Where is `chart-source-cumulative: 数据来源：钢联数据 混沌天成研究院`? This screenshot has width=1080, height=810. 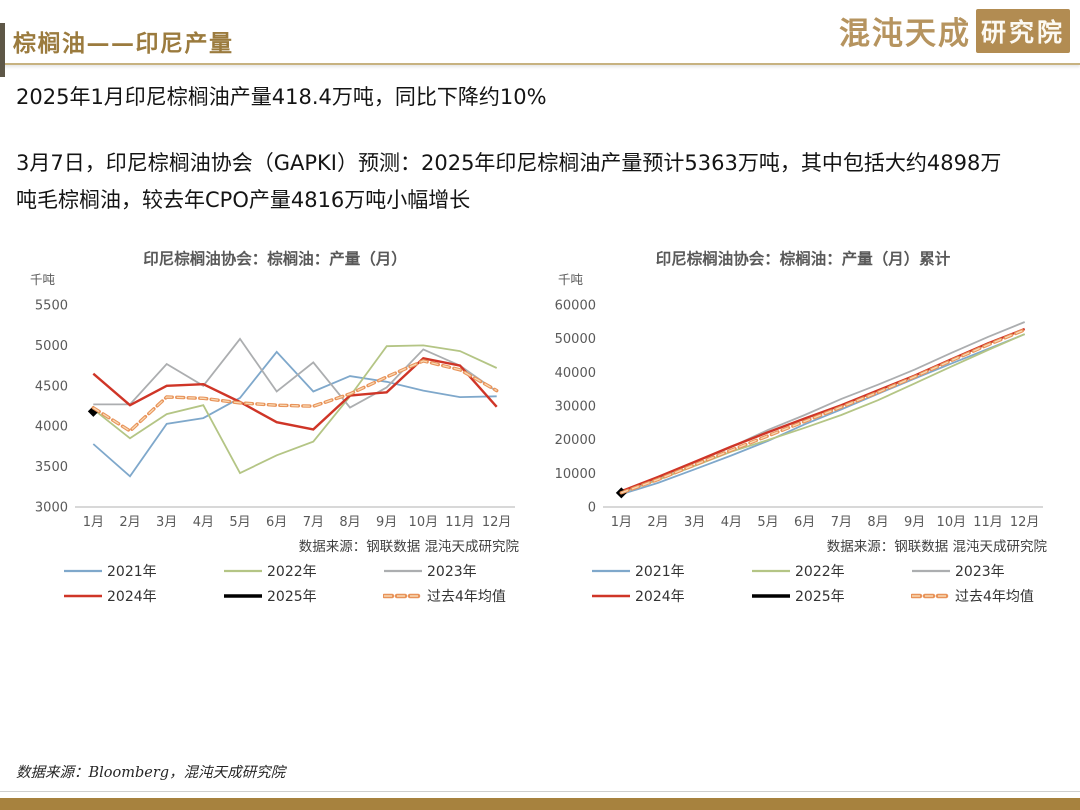 chart-source-cumulative: 数据来源：钢联数据 混沌天成研究院 is located at coordinates (936, 547).